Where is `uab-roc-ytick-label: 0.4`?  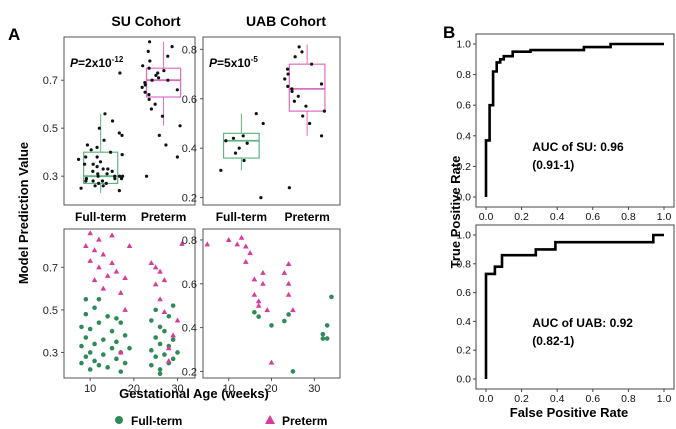
uab-roc-ytick-label: 0.4 is located at coordinates (463, 322).